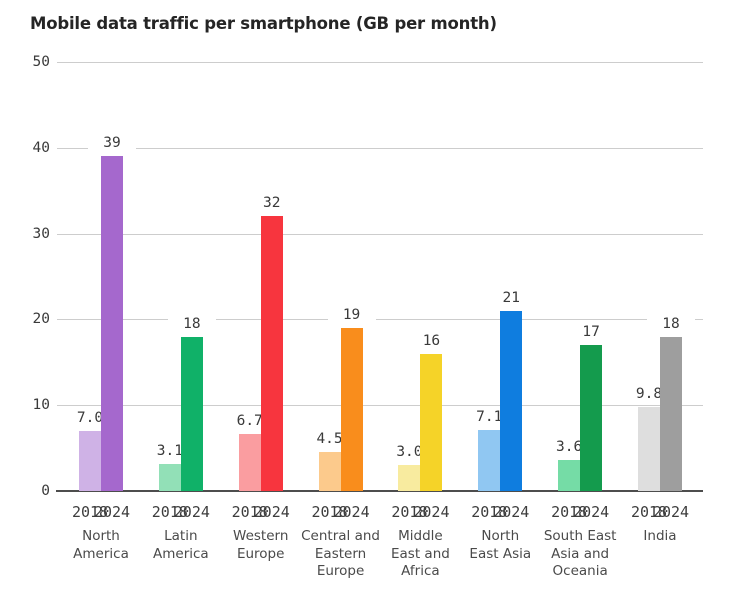 Image resolution: width=750 pixels, height=600 pixels. I want to click on year-label-2024-latin-america: 2024, so click(191, 512).